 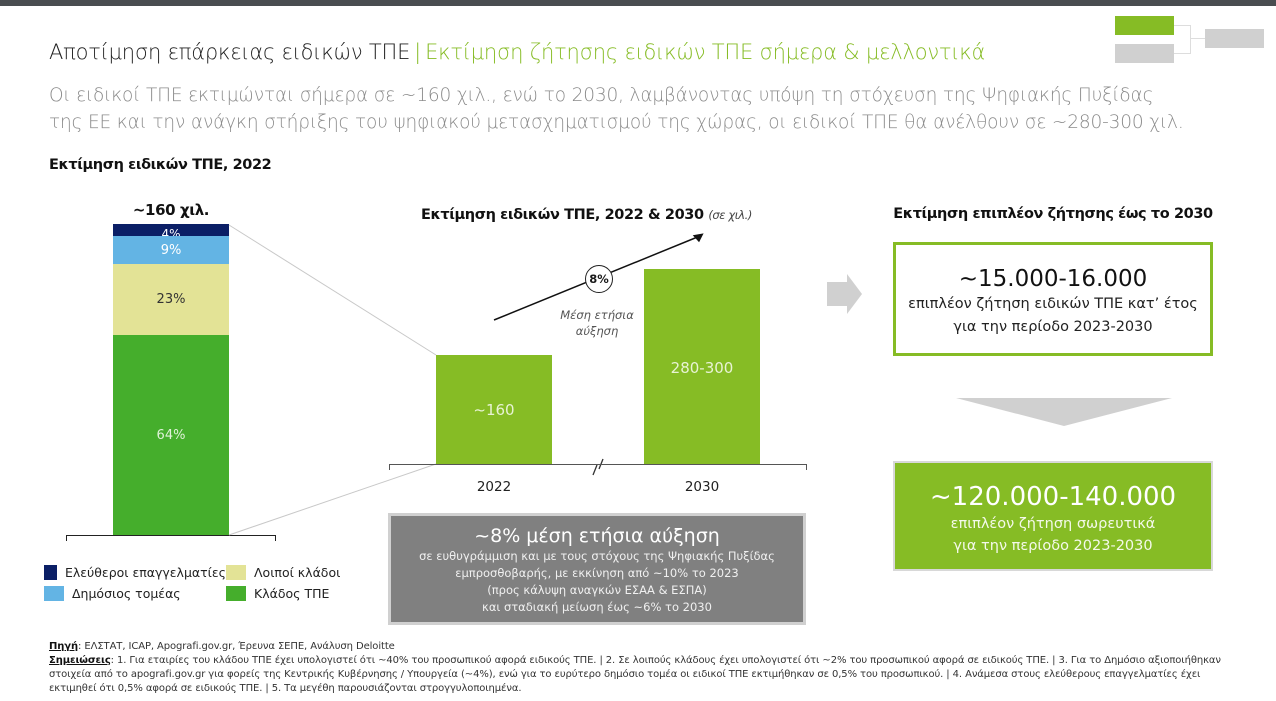 I want to click on legend-item: Δημόσιος τομέας, so click(x=135, y=593).